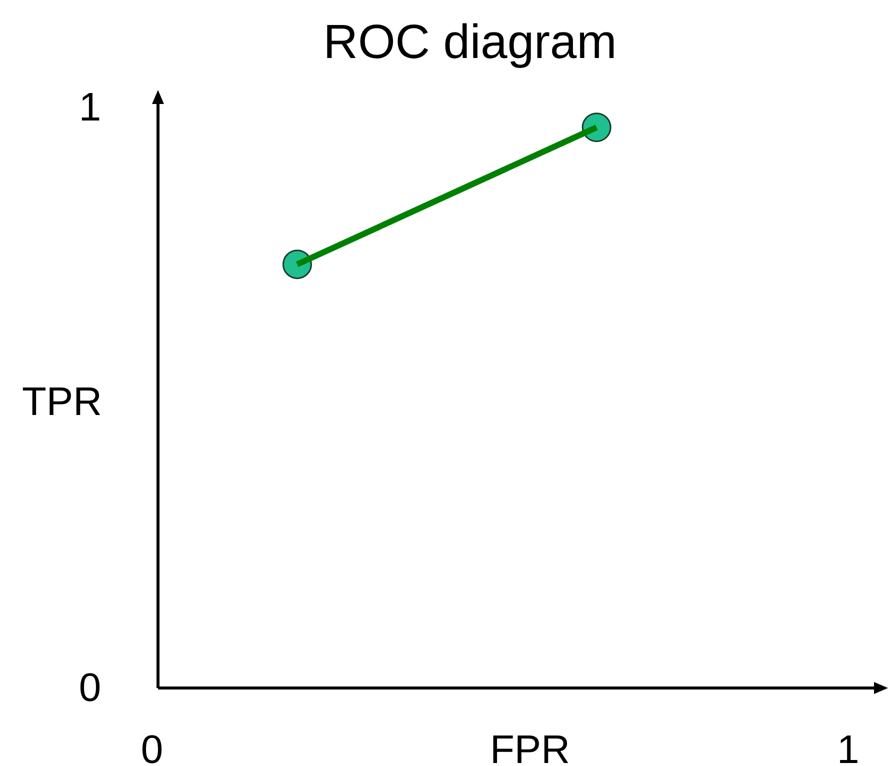 The width and height of the screenshot is (888, 766). What do you see at coordinates (530, 747) in the screenshot?
I see `x-axis-title: FPR` at bounding box center [530, 747].